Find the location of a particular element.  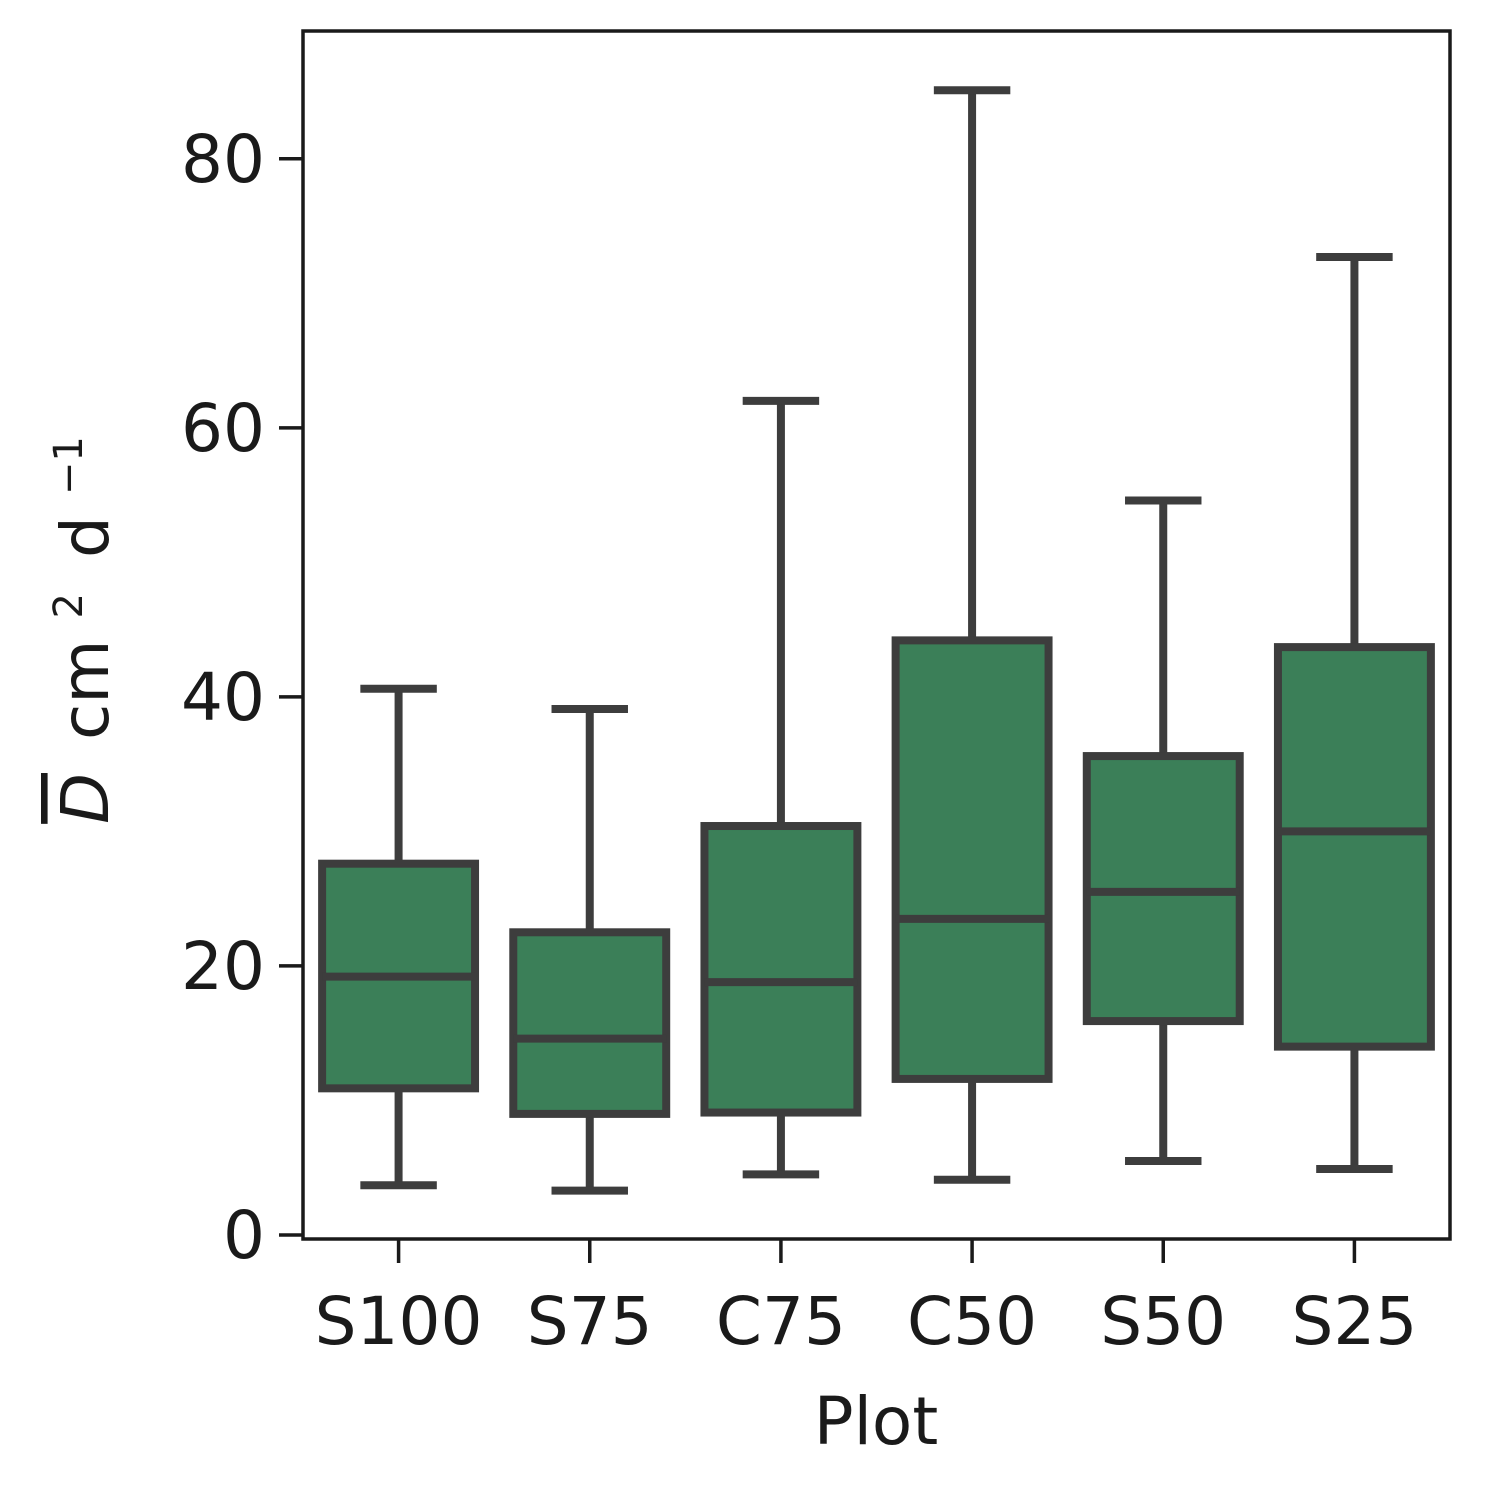

y-axis-label-time: d is located at coordinates (85, 537).